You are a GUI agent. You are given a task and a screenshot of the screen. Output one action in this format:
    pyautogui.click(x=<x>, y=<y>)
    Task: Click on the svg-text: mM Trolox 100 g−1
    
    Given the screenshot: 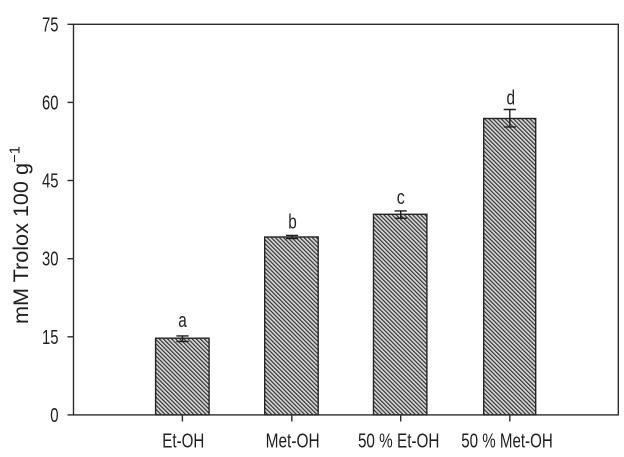 What is the action you would take?
    pyautogui.click(x=20, y=235)
    